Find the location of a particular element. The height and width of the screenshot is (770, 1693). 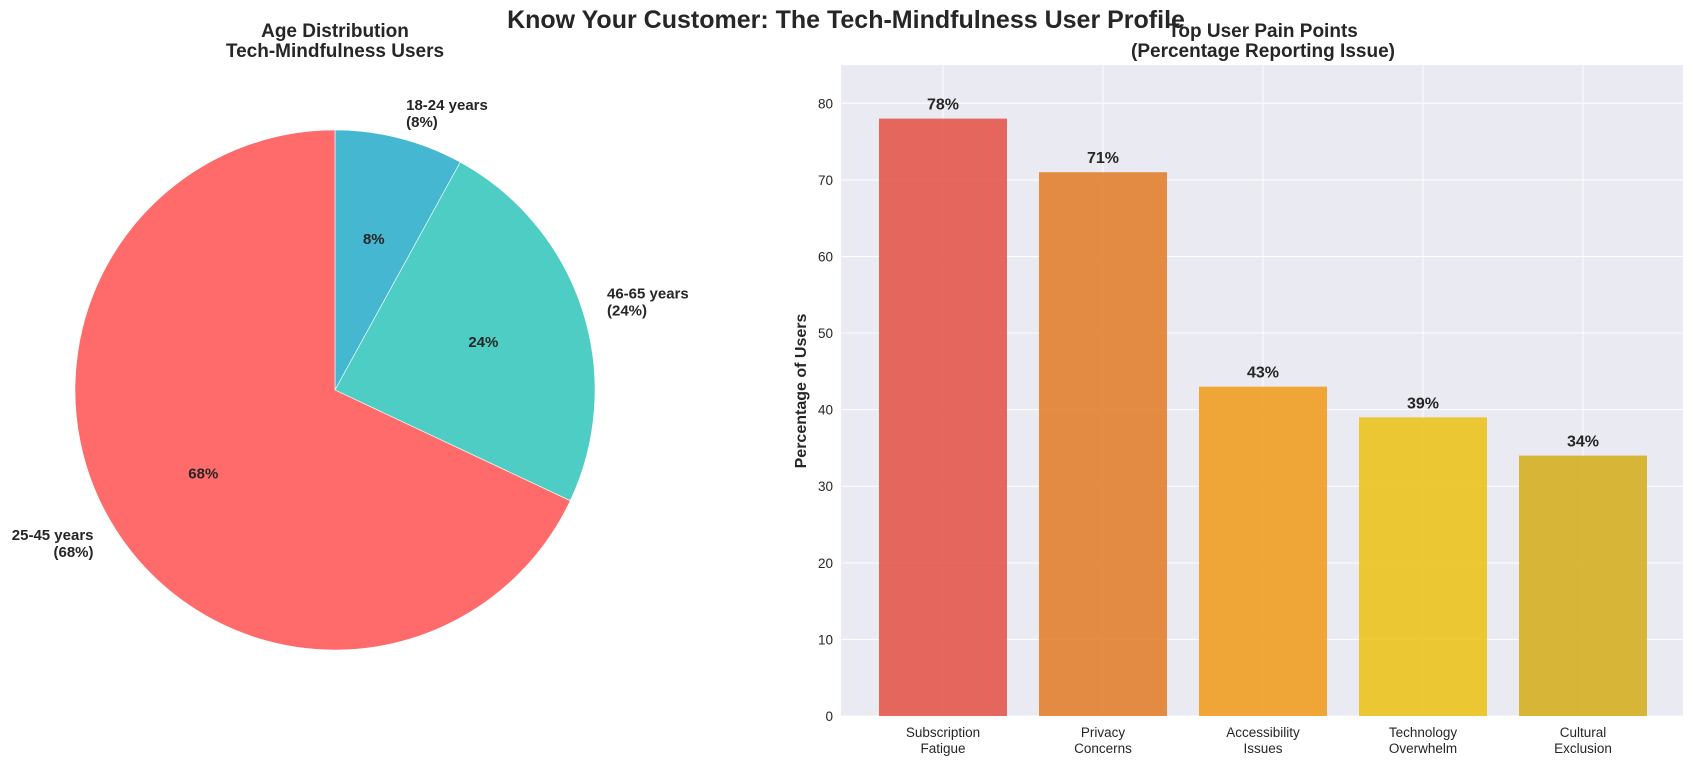

pie-pct-label: 8% is located at coordinates (374, 239).